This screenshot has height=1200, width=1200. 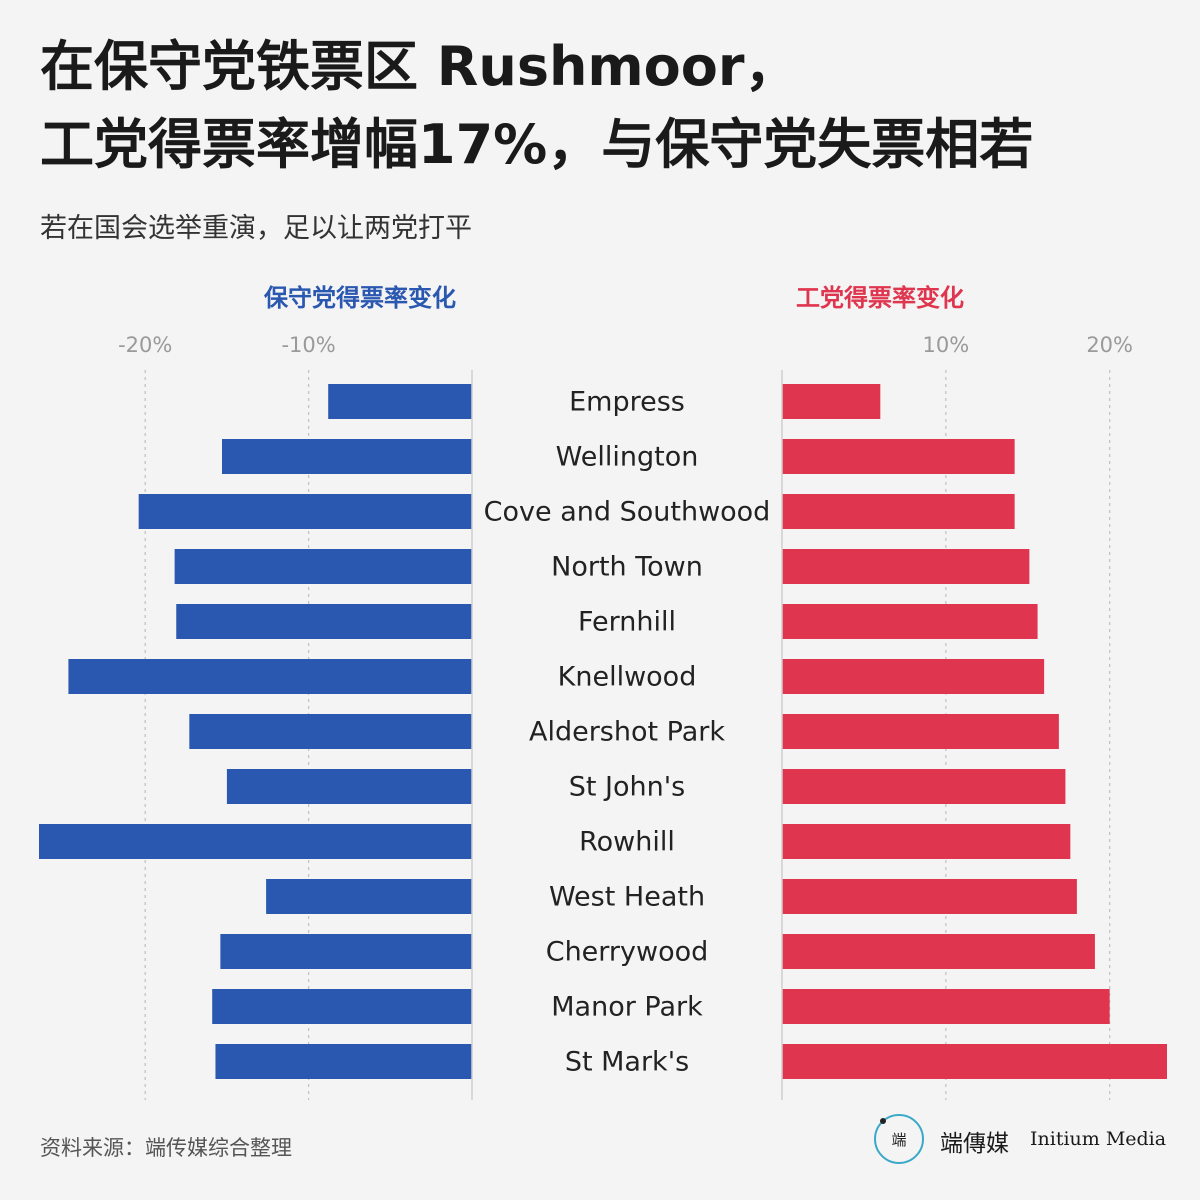 I want to click on title-line-2: 工党得票率增幅17%，与保守党失票相若, so click(x=537, y=144).